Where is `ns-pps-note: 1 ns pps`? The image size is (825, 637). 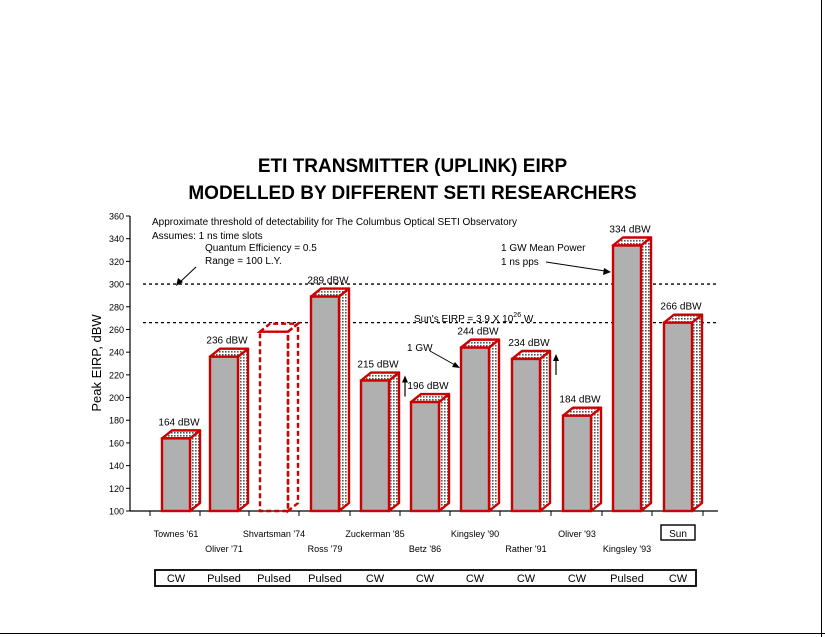
ns-pps-note: 1 ns pps is located at coordinates (520, 262).